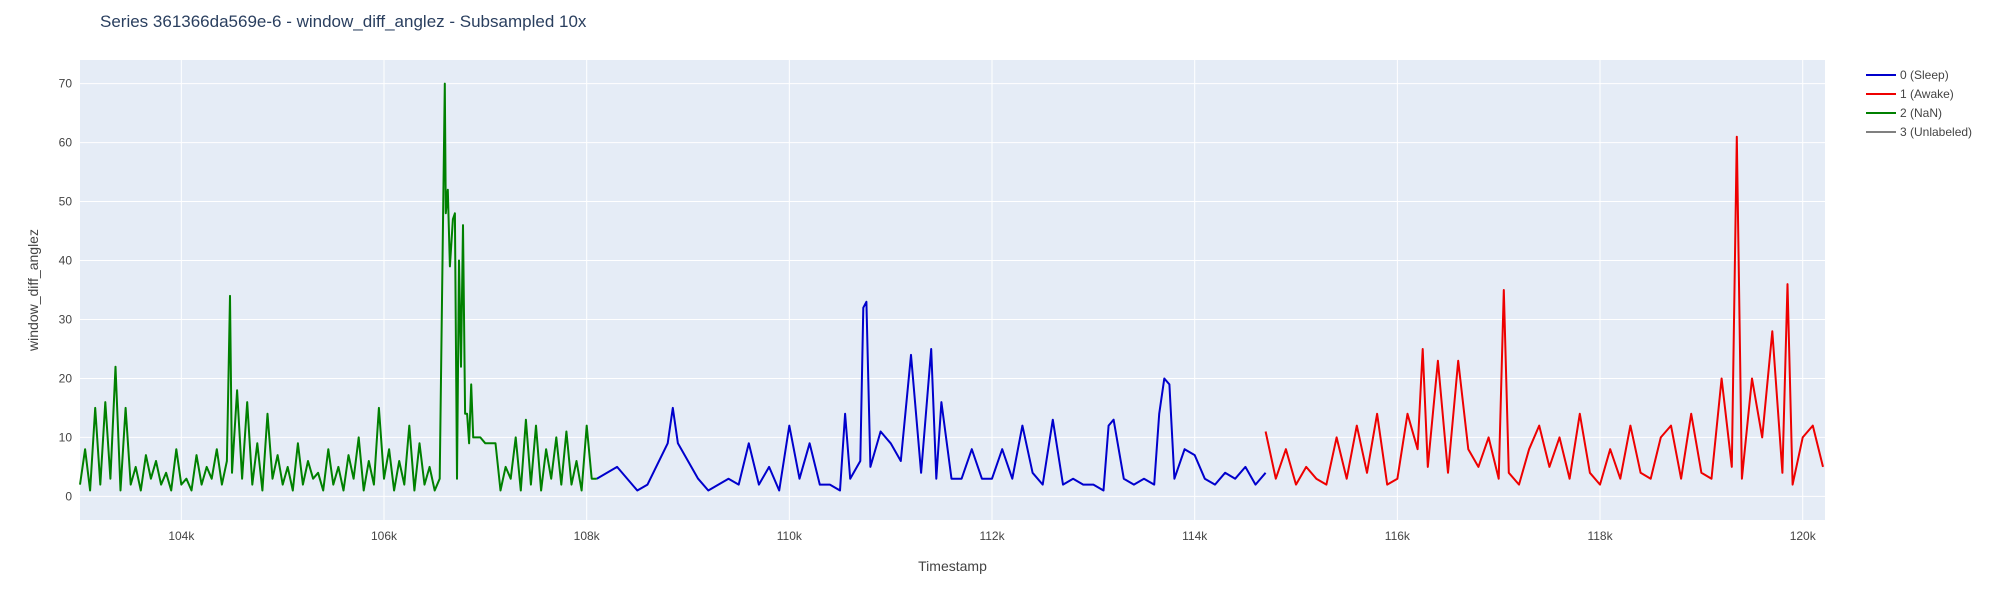  What do you see at coordinates (384, 536) in the screenshot?
I see `x-tick-label: 106k` at bounding box center [384, 536].